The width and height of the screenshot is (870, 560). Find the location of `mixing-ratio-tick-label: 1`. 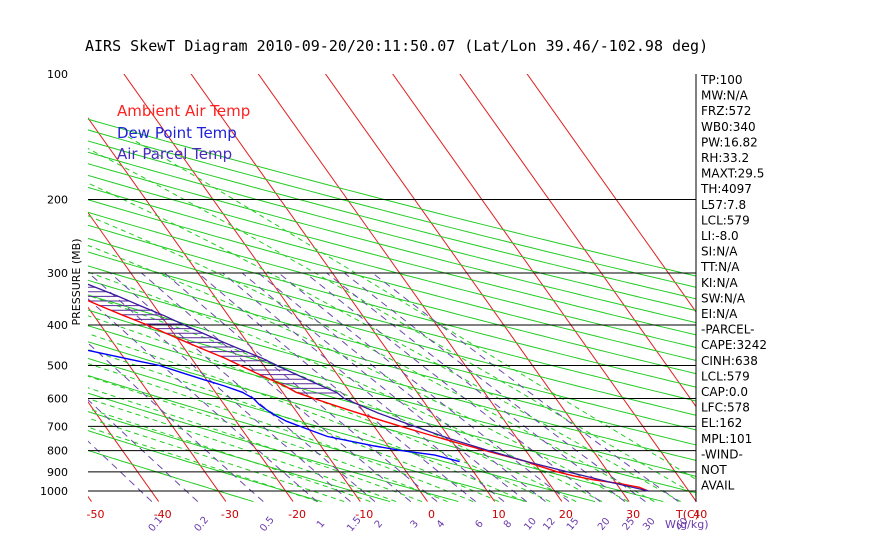

mixing-ratio-tick-label: 1 is located at coordinates (321, 524).